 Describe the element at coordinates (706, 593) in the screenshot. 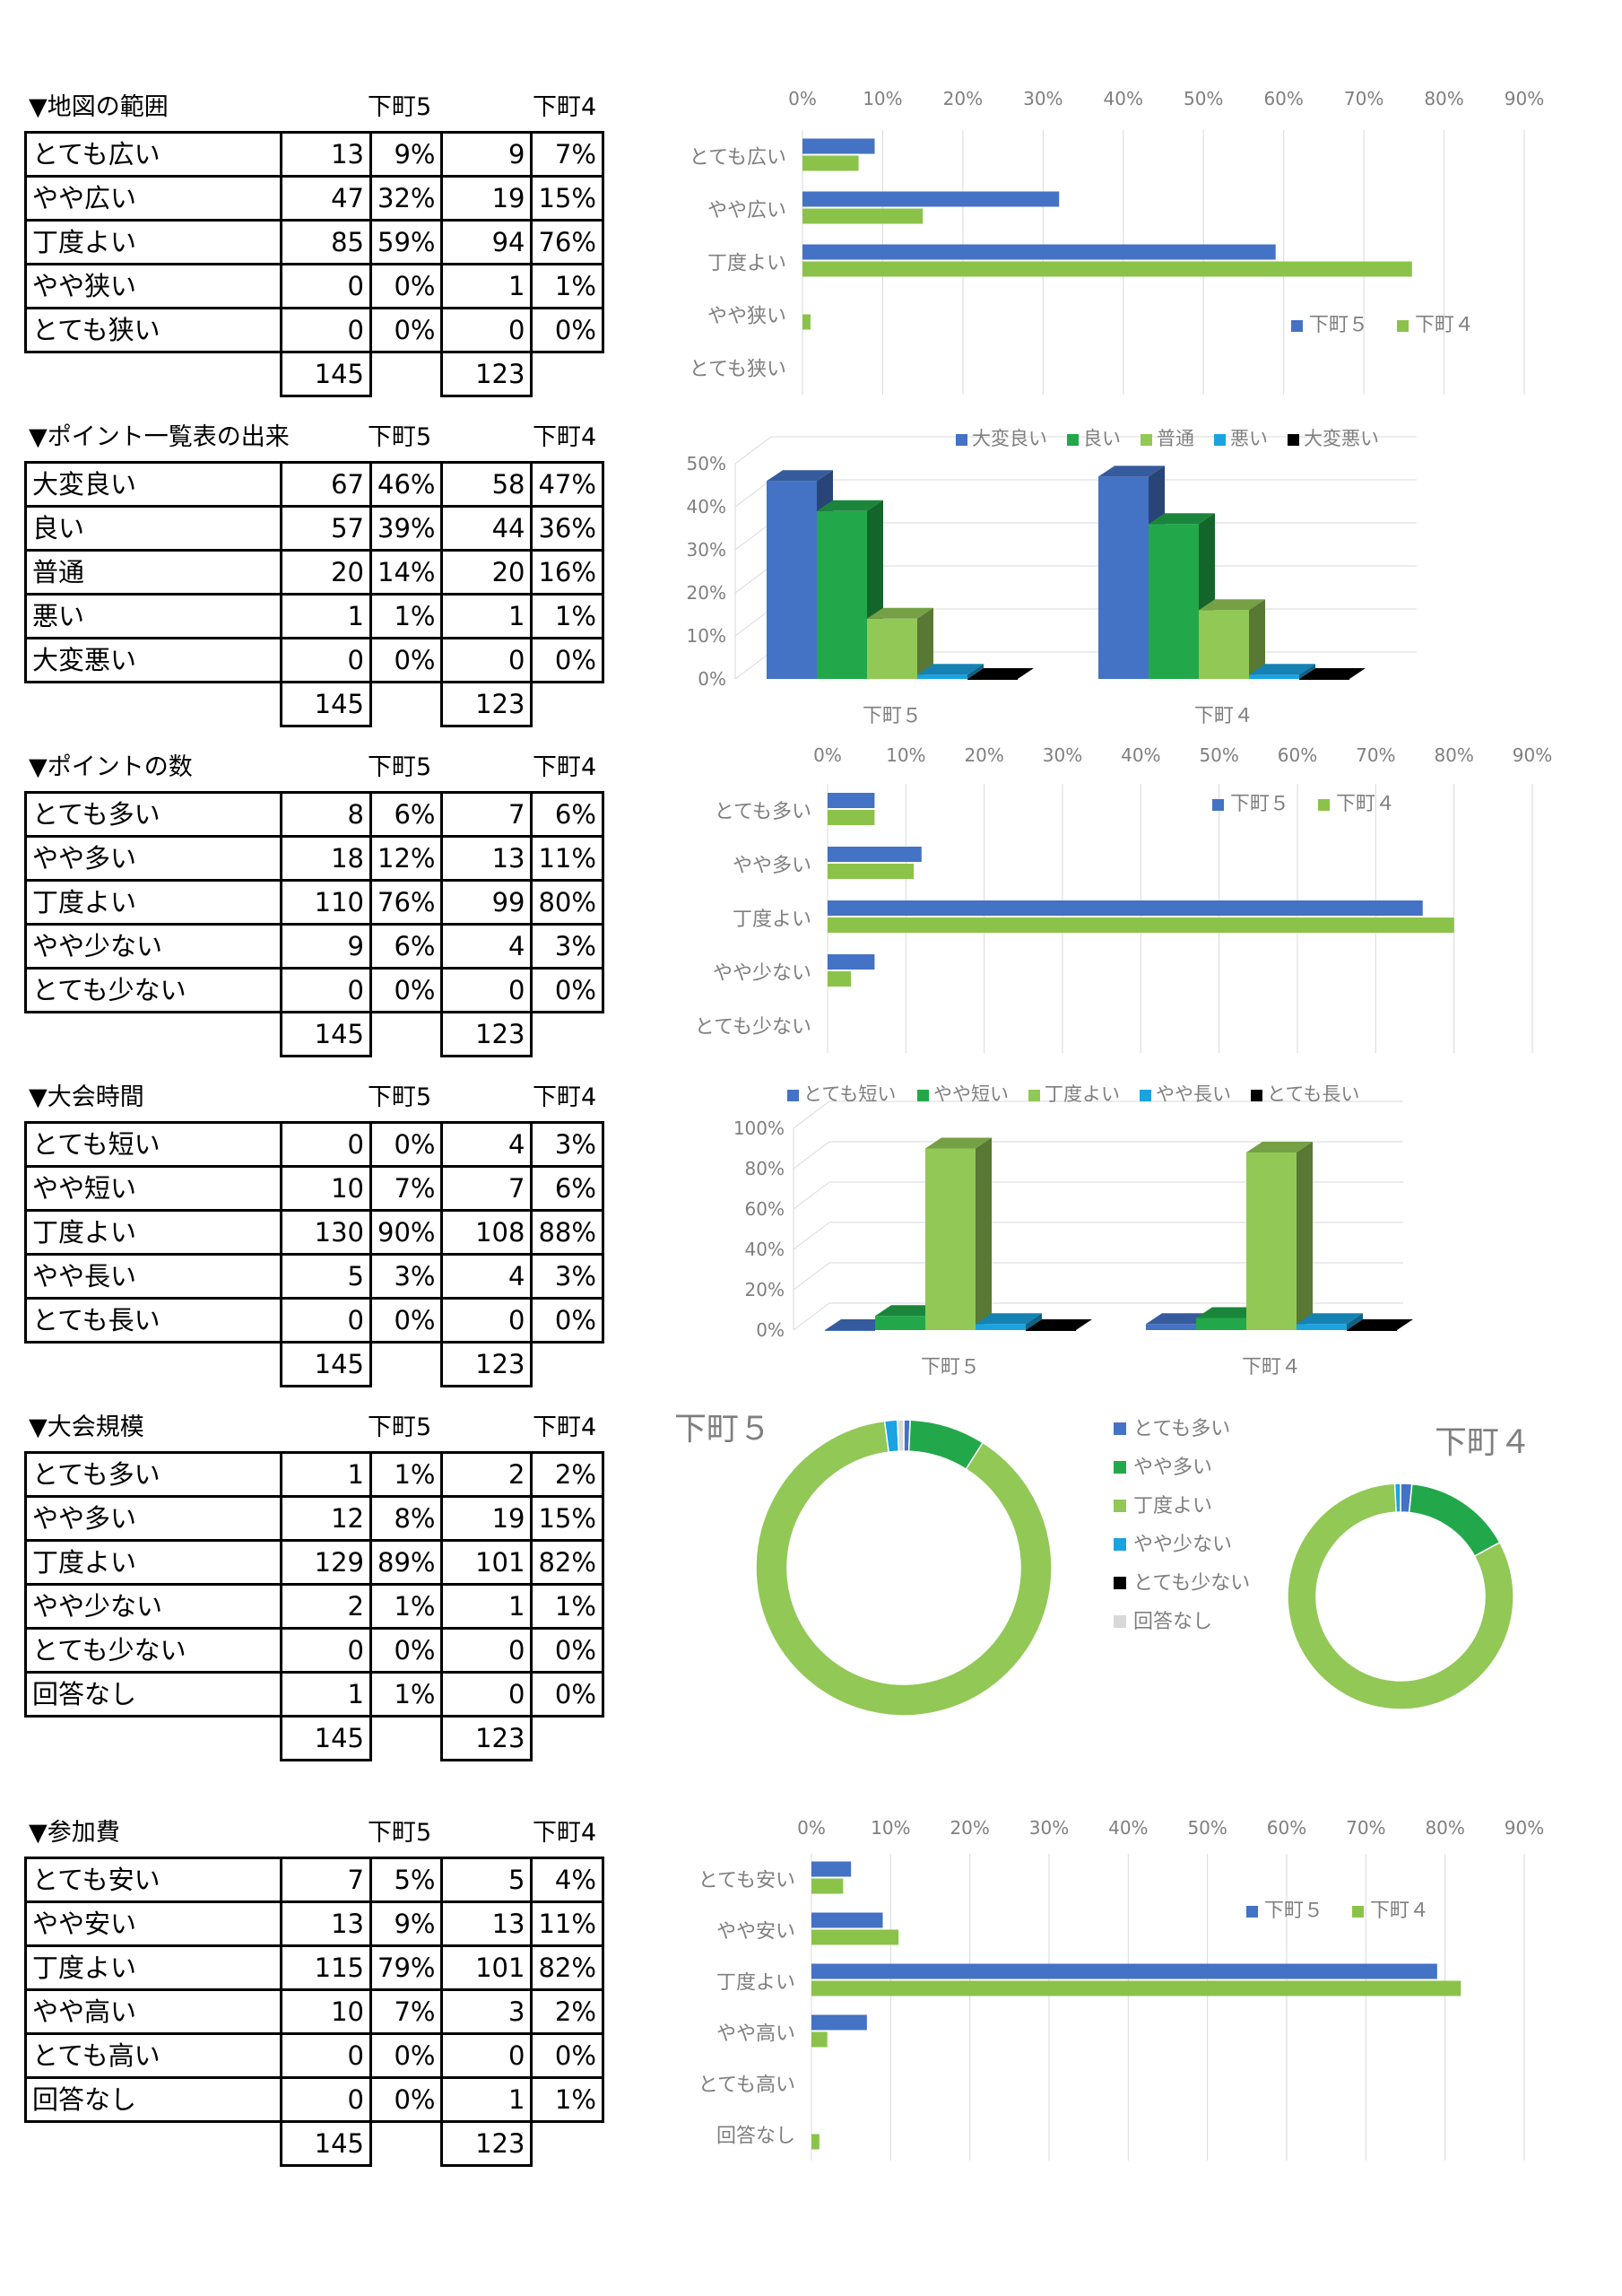

I see `y-tick-label: 20%` at that location.